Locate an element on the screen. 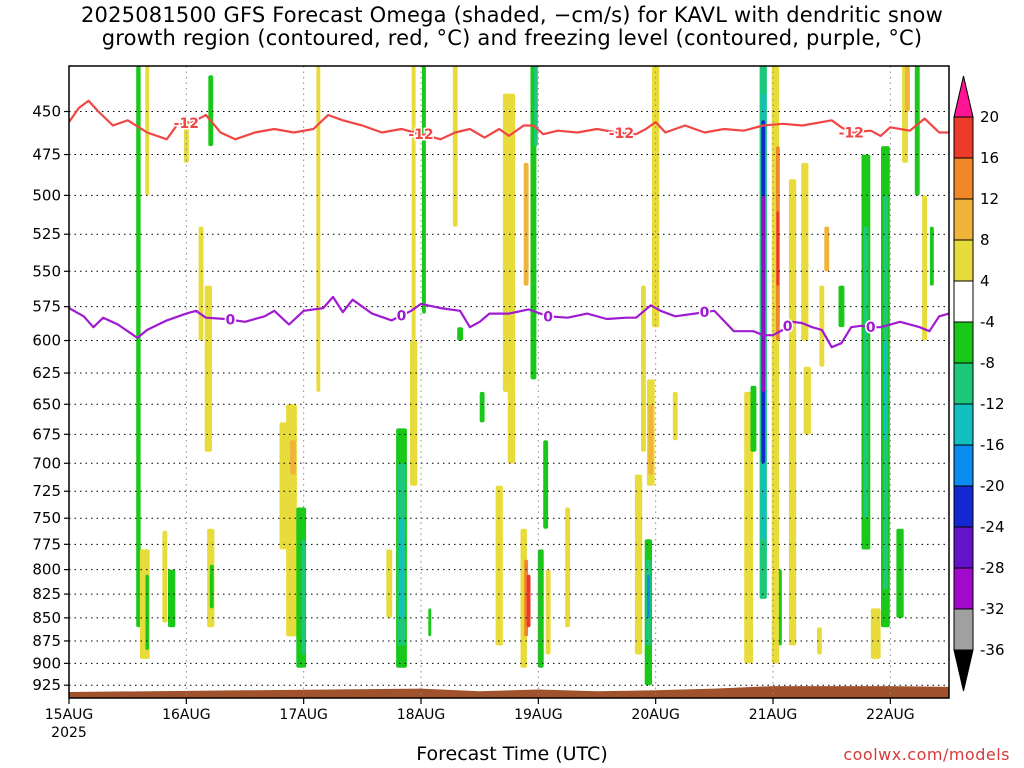 This screenshot has width=1024, height=768. y-tick-label: 825 is located at coordinates (46, 594).